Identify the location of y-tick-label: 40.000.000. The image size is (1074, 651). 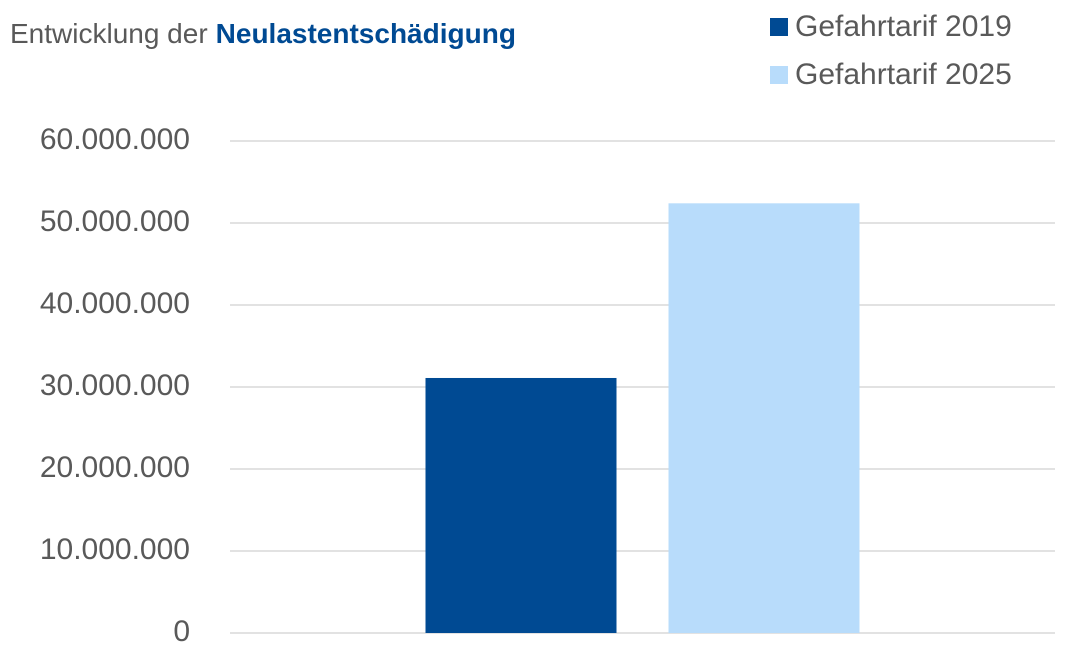
(115, 303).